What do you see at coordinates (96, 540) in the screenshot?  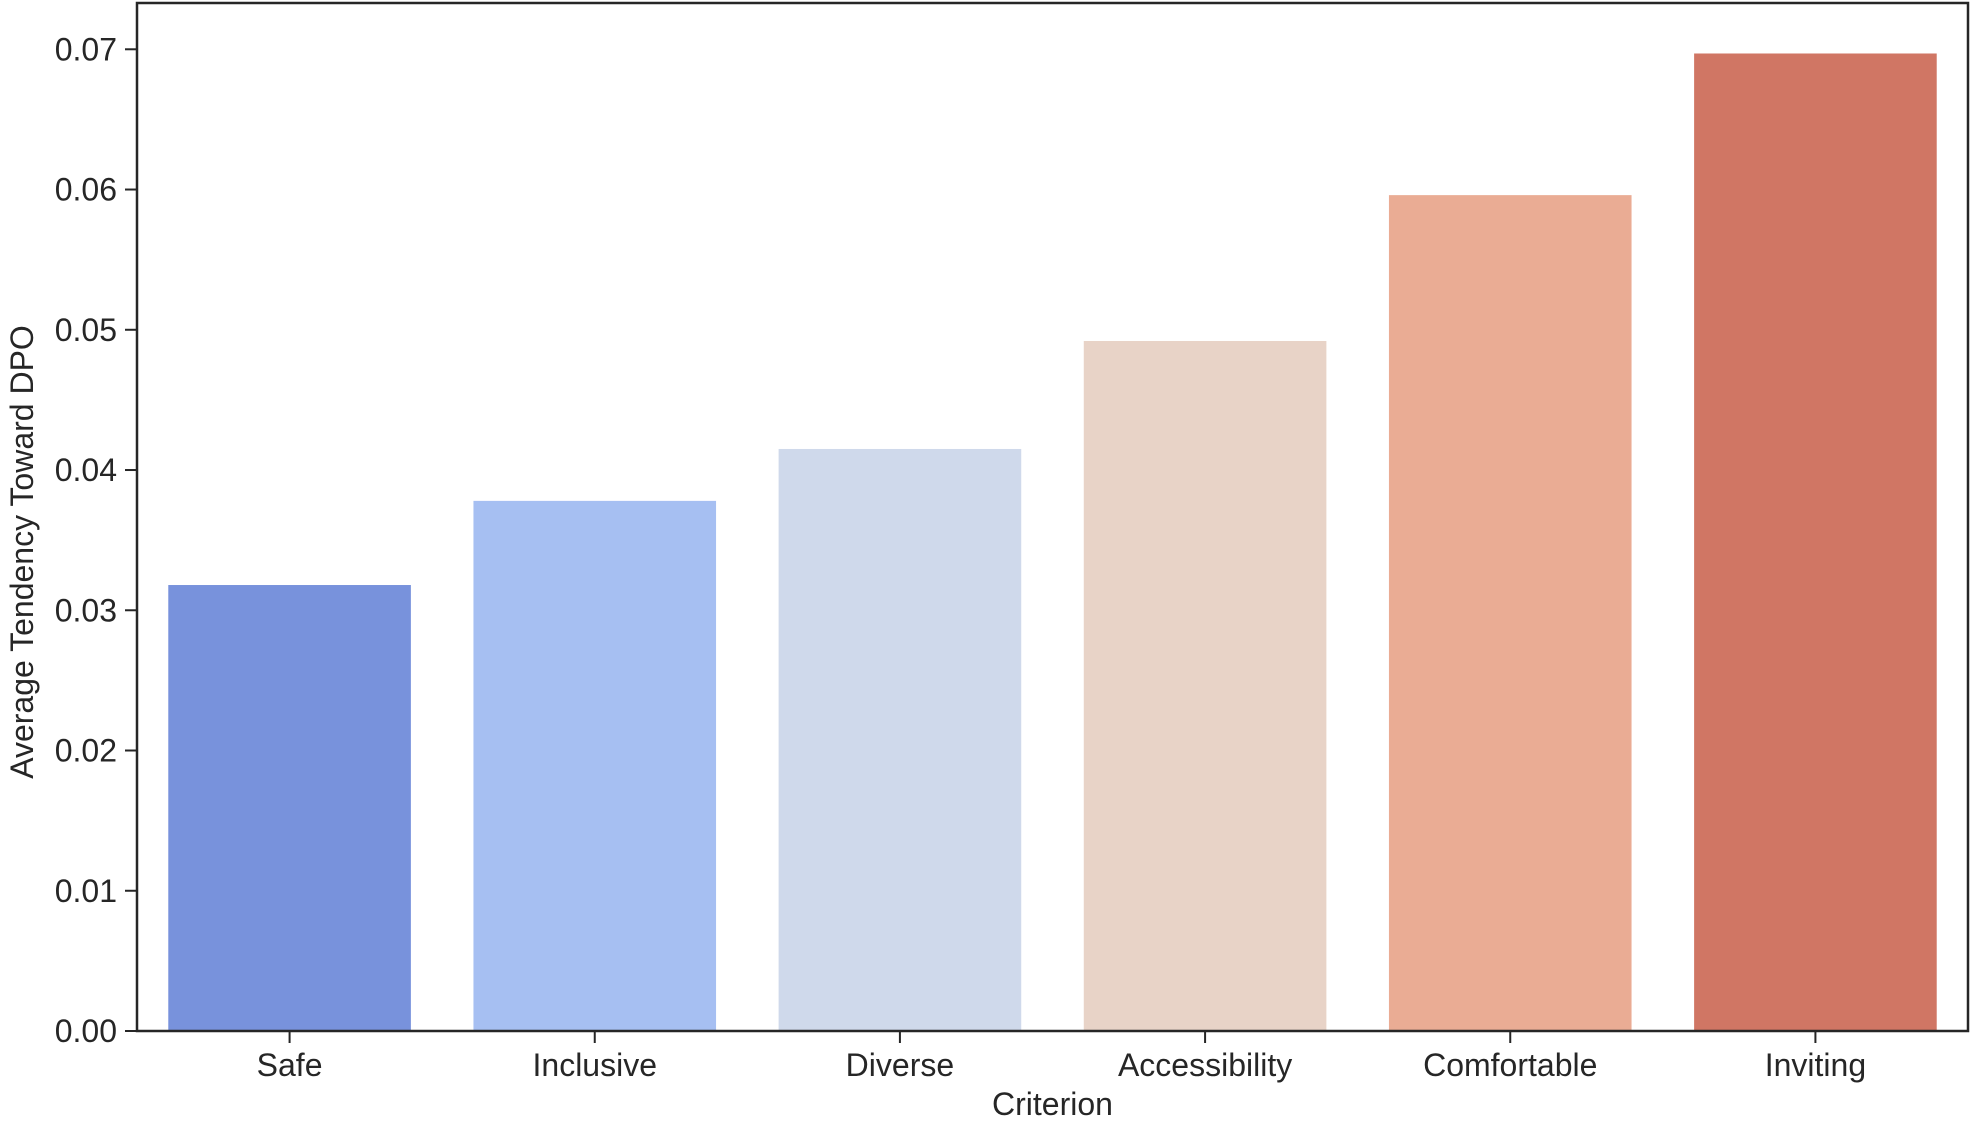 I see `y-axis-ticks: 0.00 0.01 0.02 0.03 0.04 0.05 0.06 0.07` at bounding box center [96, 540].